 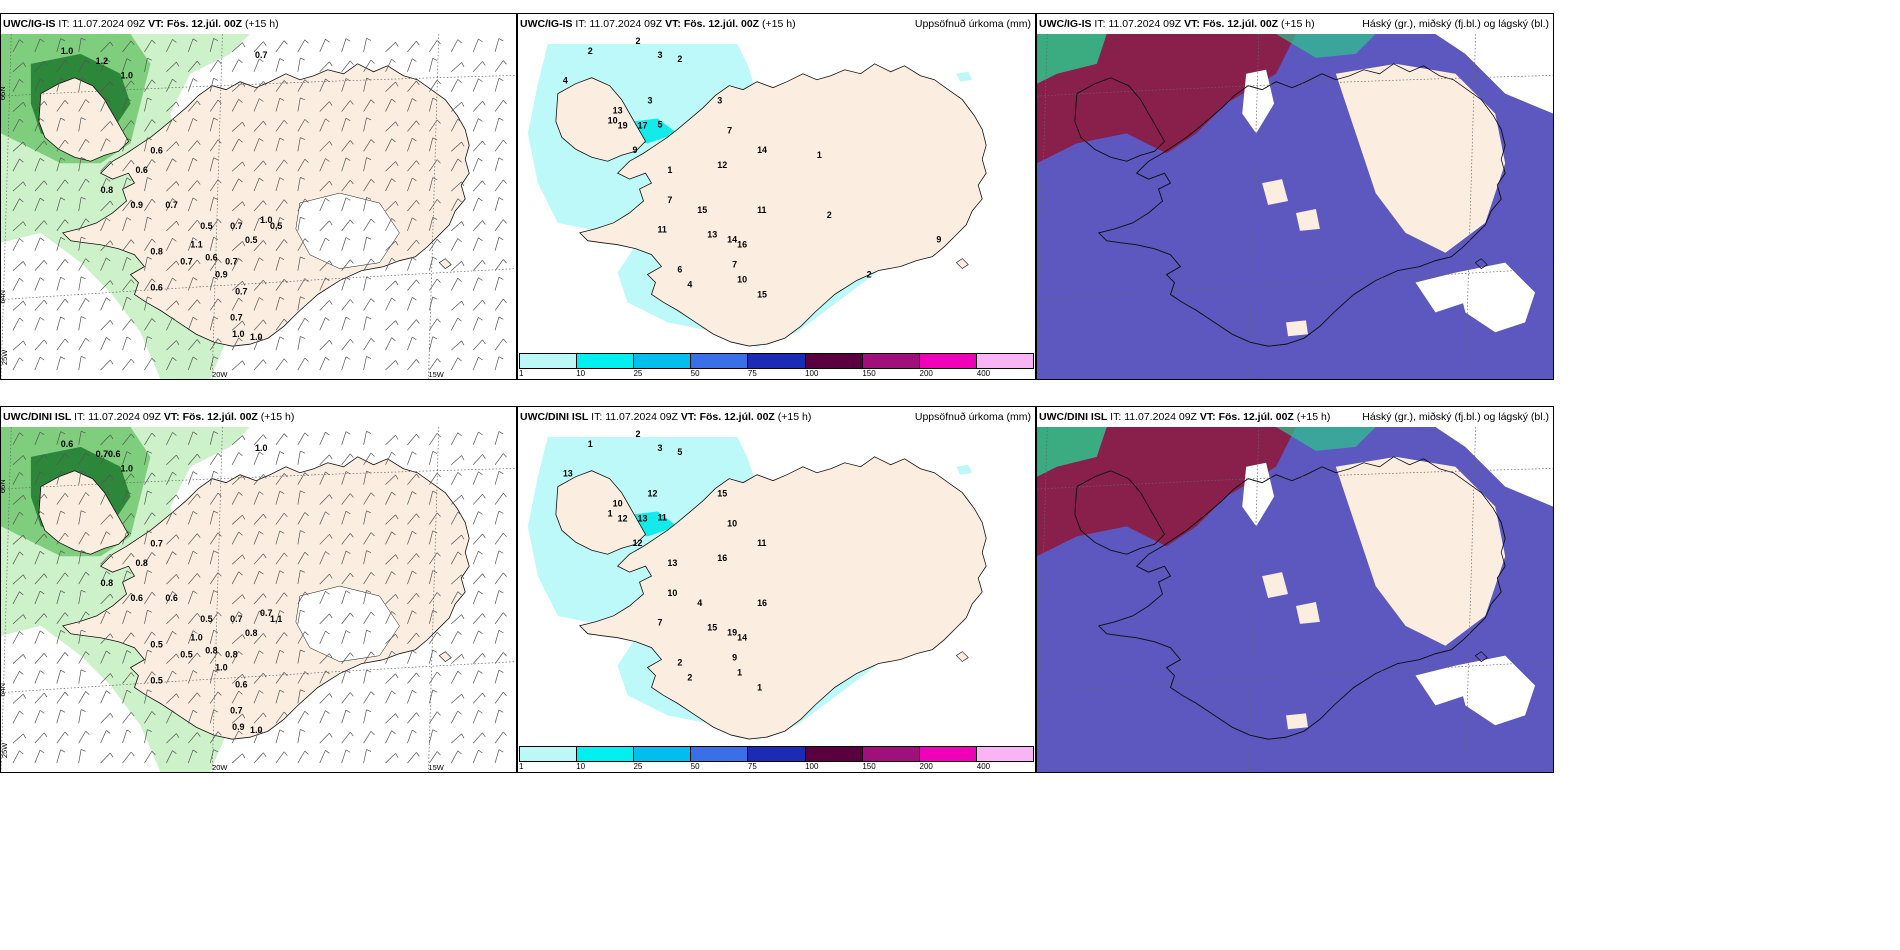 I want to click on precip-value-label: 9, so click(x=734, y=658).